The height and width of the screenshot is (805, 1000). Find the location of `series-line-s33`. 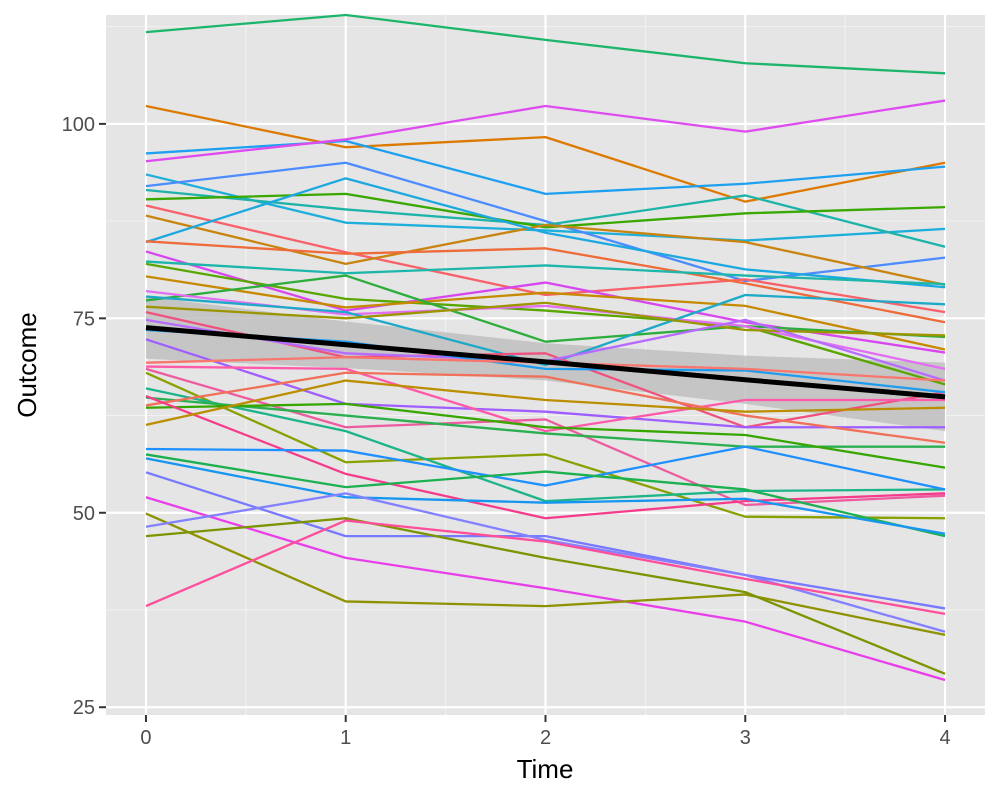

series-line-s33 is located at coordinates (545, 457).